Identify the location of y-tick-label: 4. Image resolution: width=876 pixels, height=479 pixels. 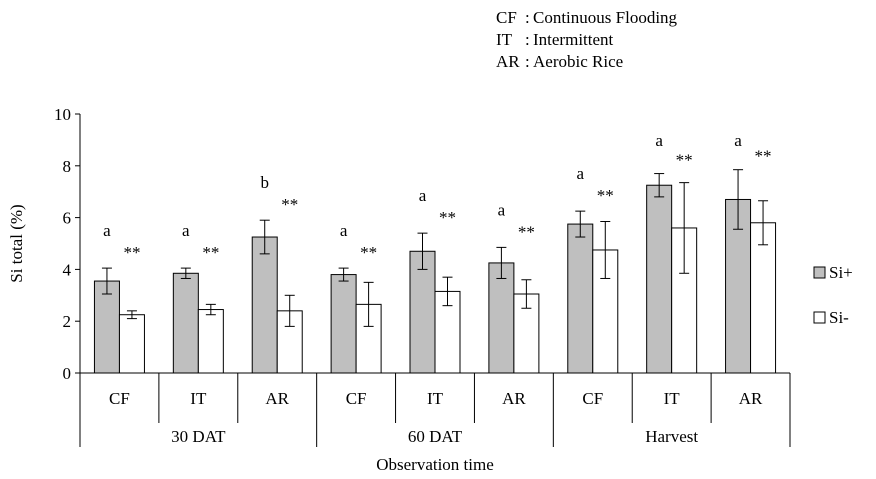
(67, 269).